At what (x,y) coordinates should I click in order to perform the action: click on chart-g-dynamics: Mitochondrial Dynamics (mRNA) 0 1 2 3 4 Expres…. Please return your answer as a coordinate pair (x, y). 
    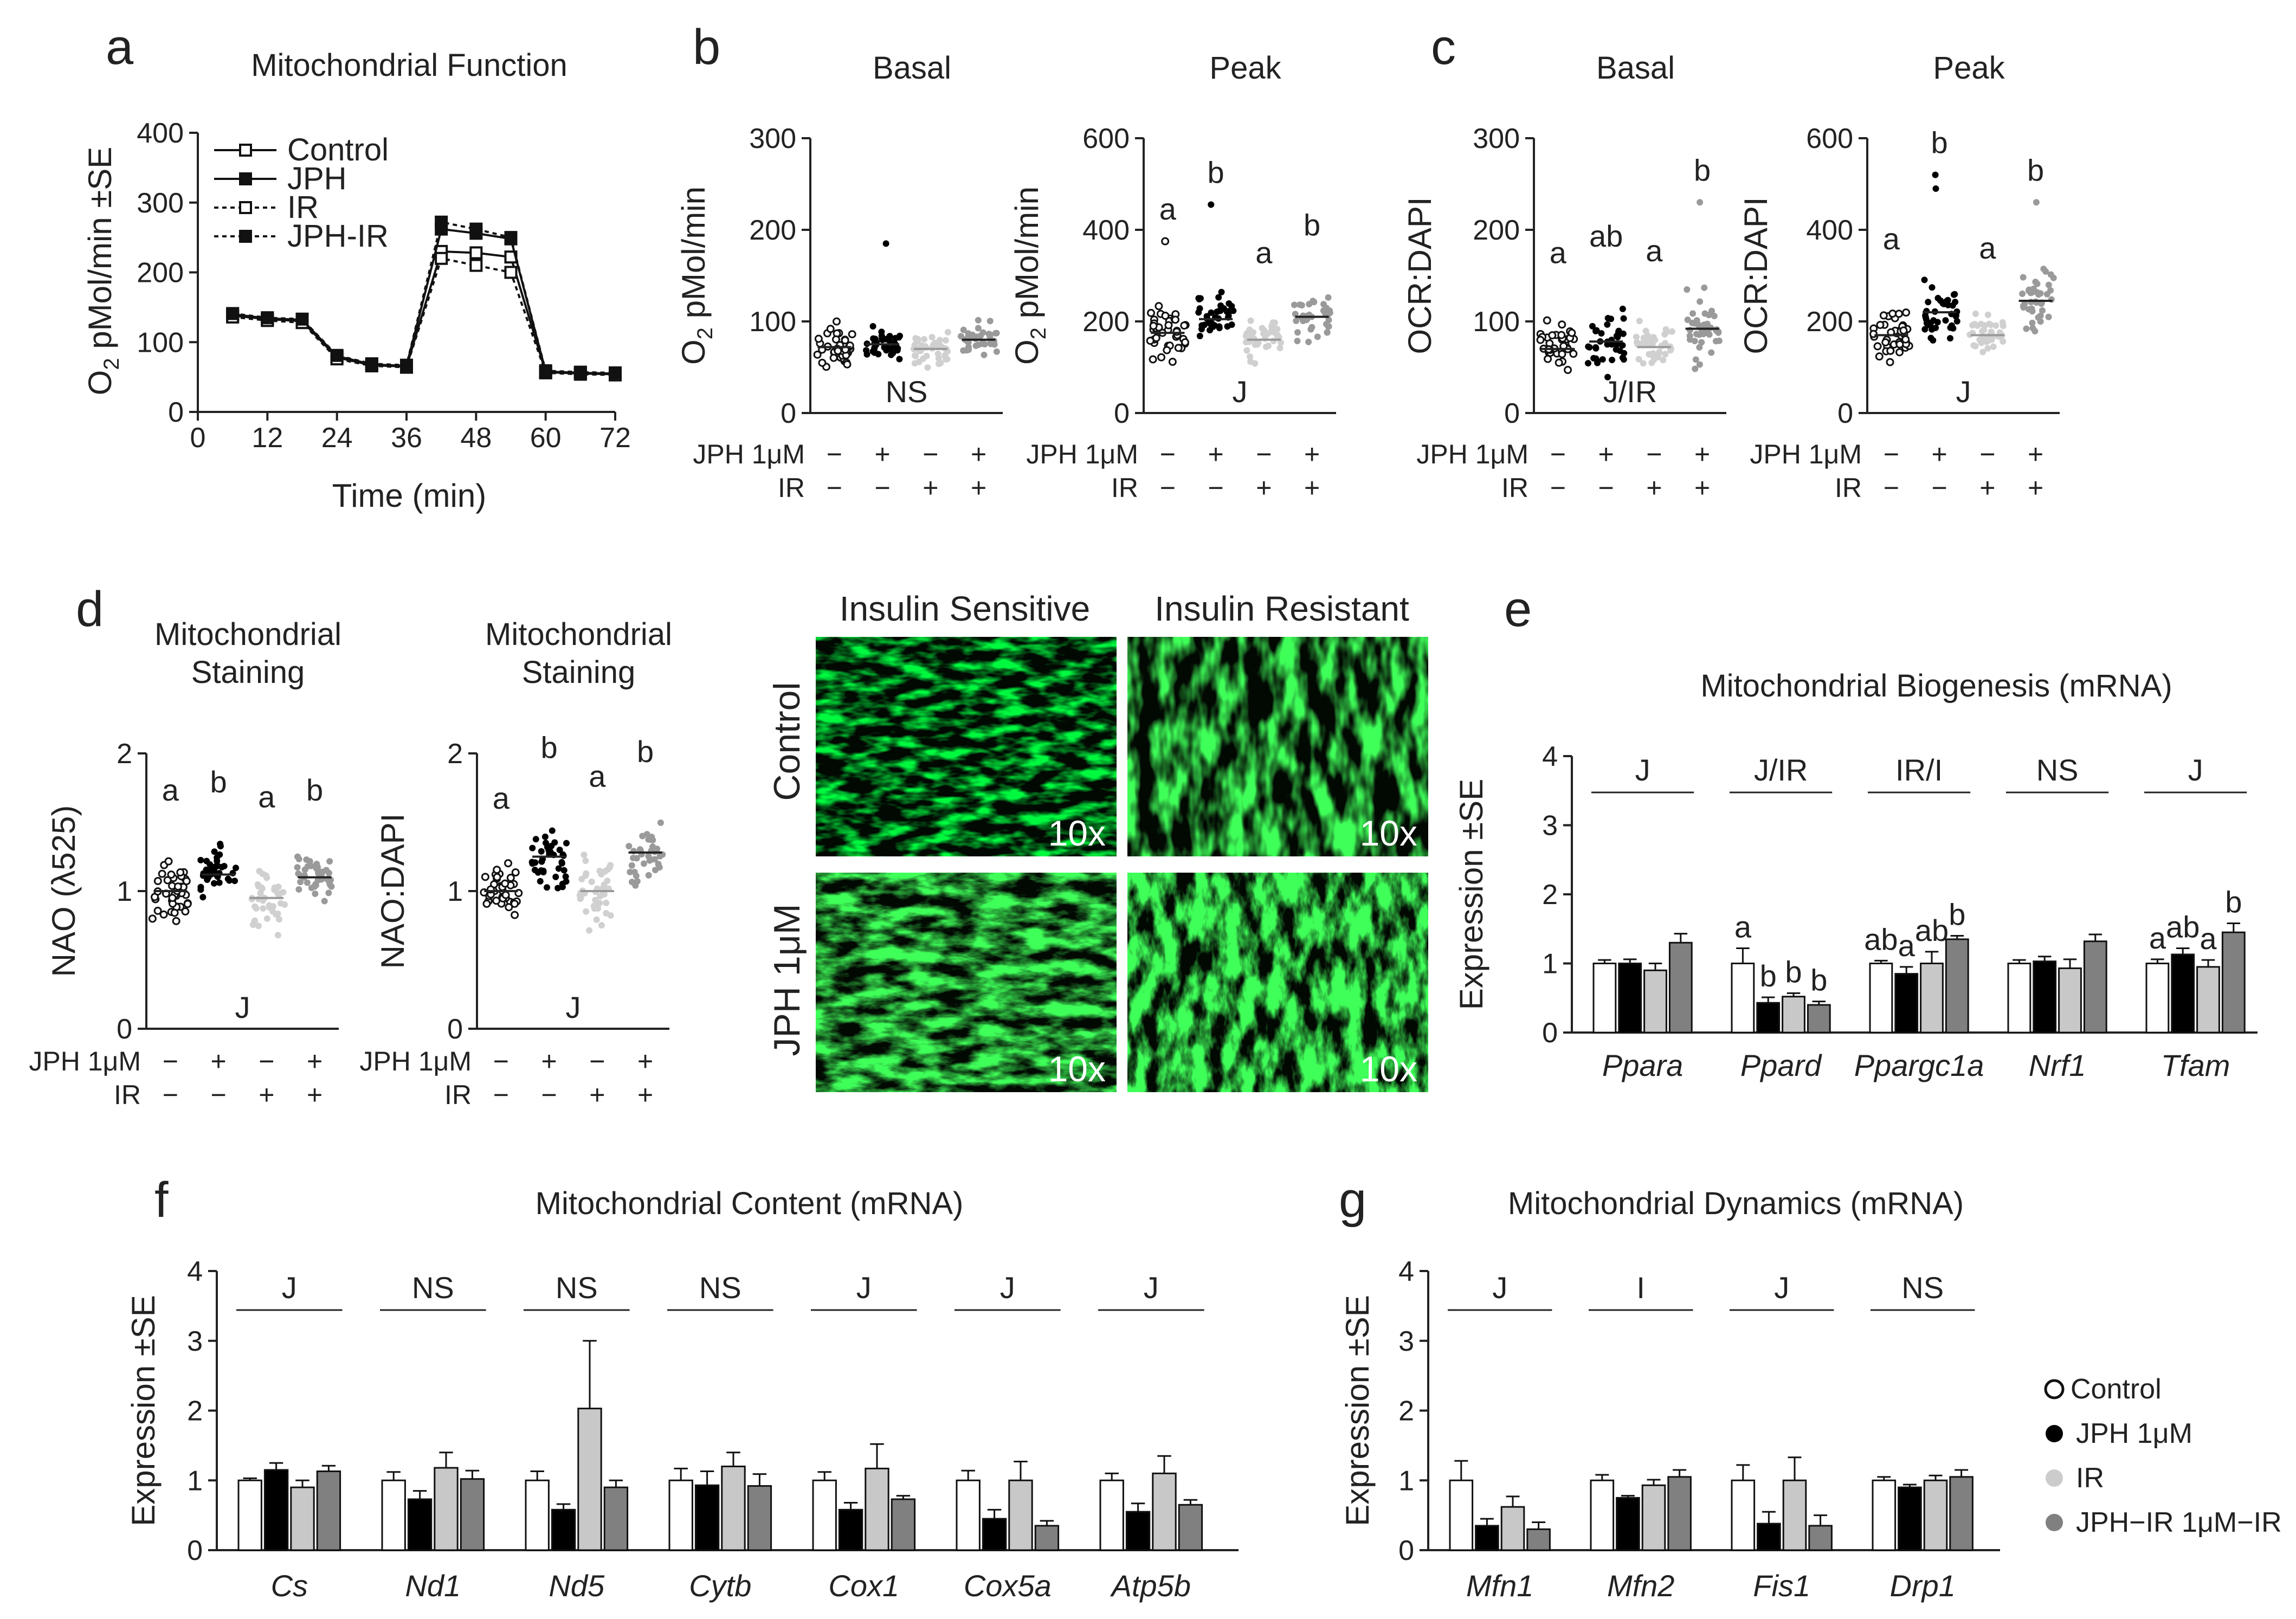
    Looking at the image, I should click on (1669, 1394).